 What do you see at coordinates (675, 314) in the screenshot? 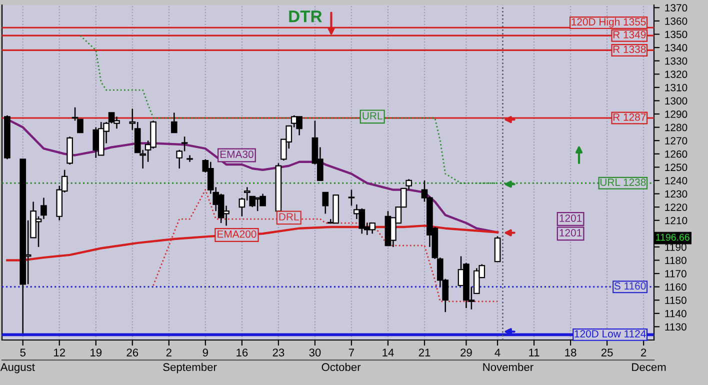
I see `y-tick-label: 1140` at bounding box center [675, 314].